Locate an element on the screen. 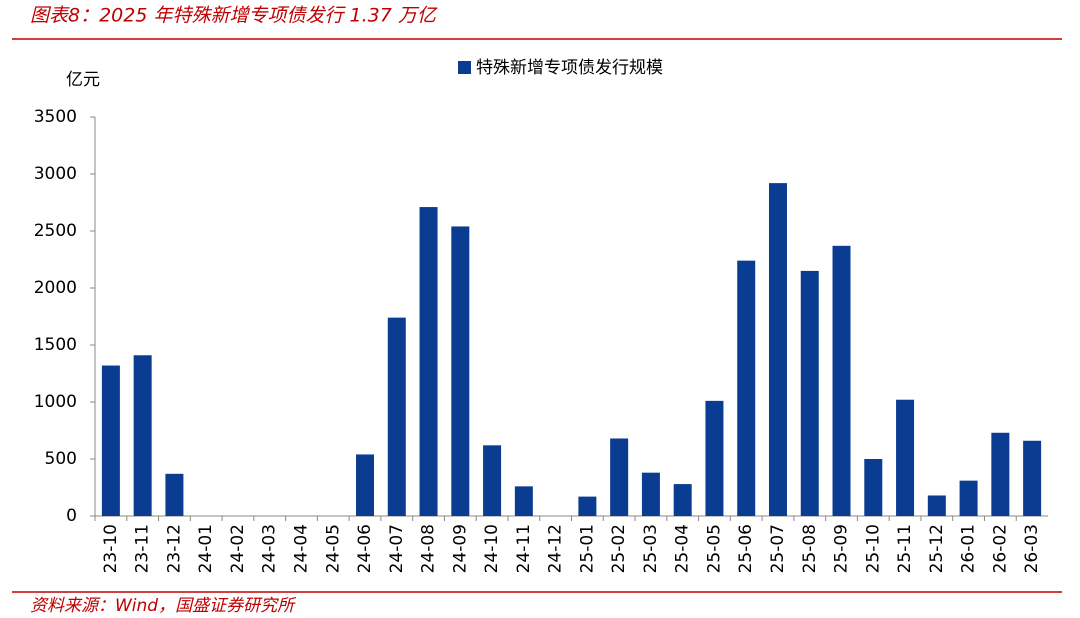 Image resolution: width=1080 pixels, height=618 pixels. y-tick-label: 3500 is located at coordinates (55, 117).